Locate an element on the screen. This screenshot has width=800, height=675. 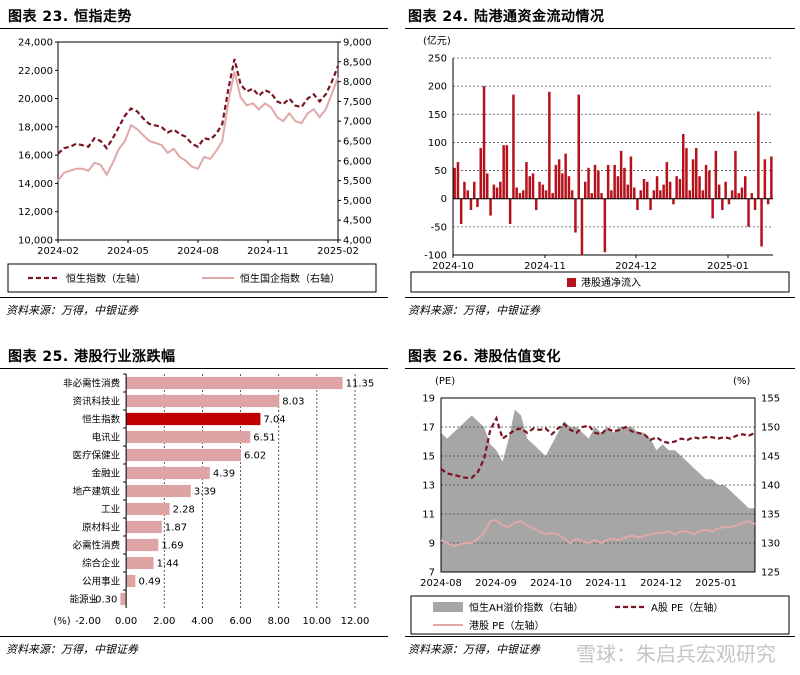
y-tick-label: -50 is located at coordinates (439, 227).